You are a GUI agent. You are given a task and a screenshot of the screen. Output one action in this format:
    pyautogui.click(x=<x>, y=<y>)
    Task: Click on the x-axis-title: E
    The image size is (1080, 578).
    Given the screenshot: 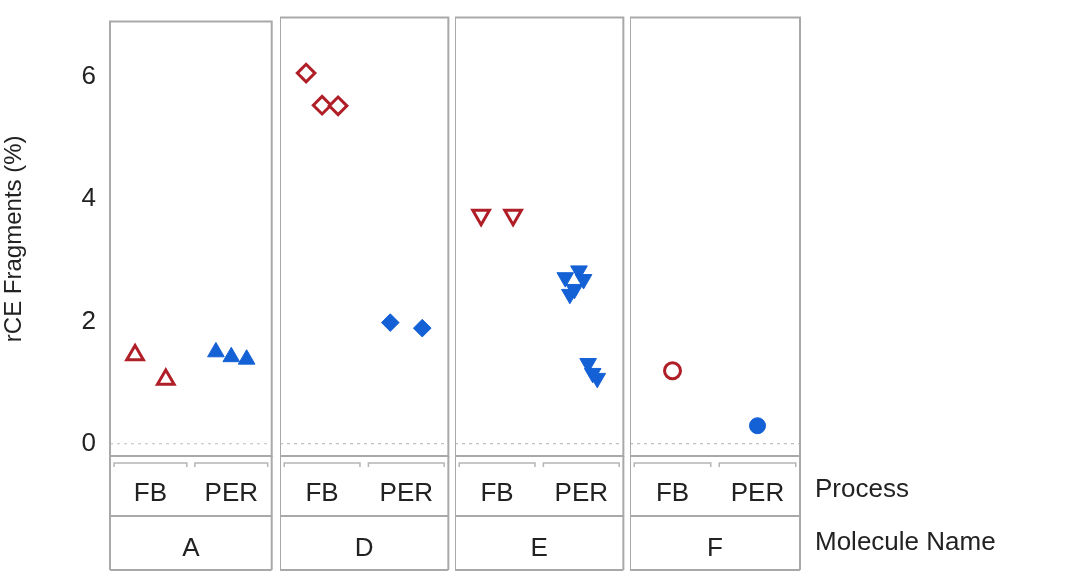 What is the action you would take?
    pyautogui.click(x=539, y=546)
    